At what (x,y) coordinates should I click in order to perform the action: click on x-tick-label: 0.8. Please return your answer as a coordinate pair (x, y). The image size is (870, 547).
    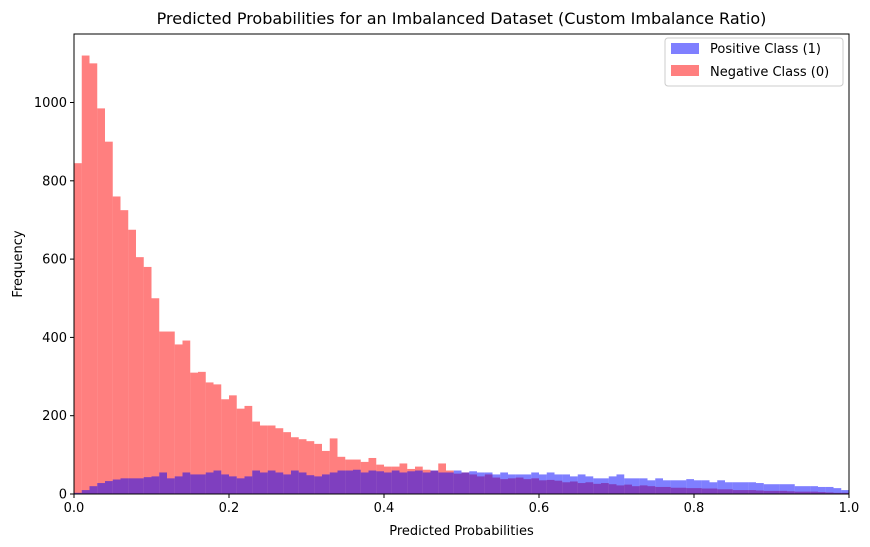
    Looking at the image, I should click on (694, 508).